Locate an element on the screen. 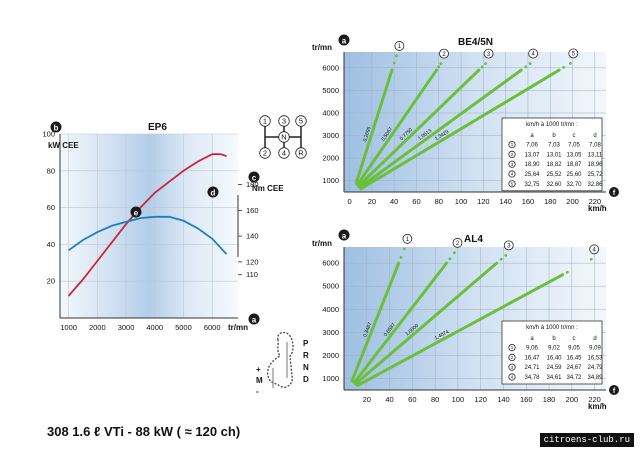 Image resolution: width=640 pixels, height=452 pixels. ep6-grid is located at coordinates (149, 225).